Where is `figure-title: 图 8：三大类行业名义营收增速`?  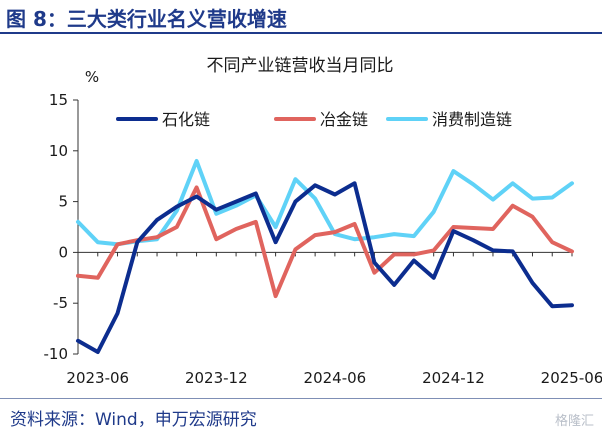 figure-title: 图 8：三大类行业名义营收增速 is located at coordinates (146, 19).